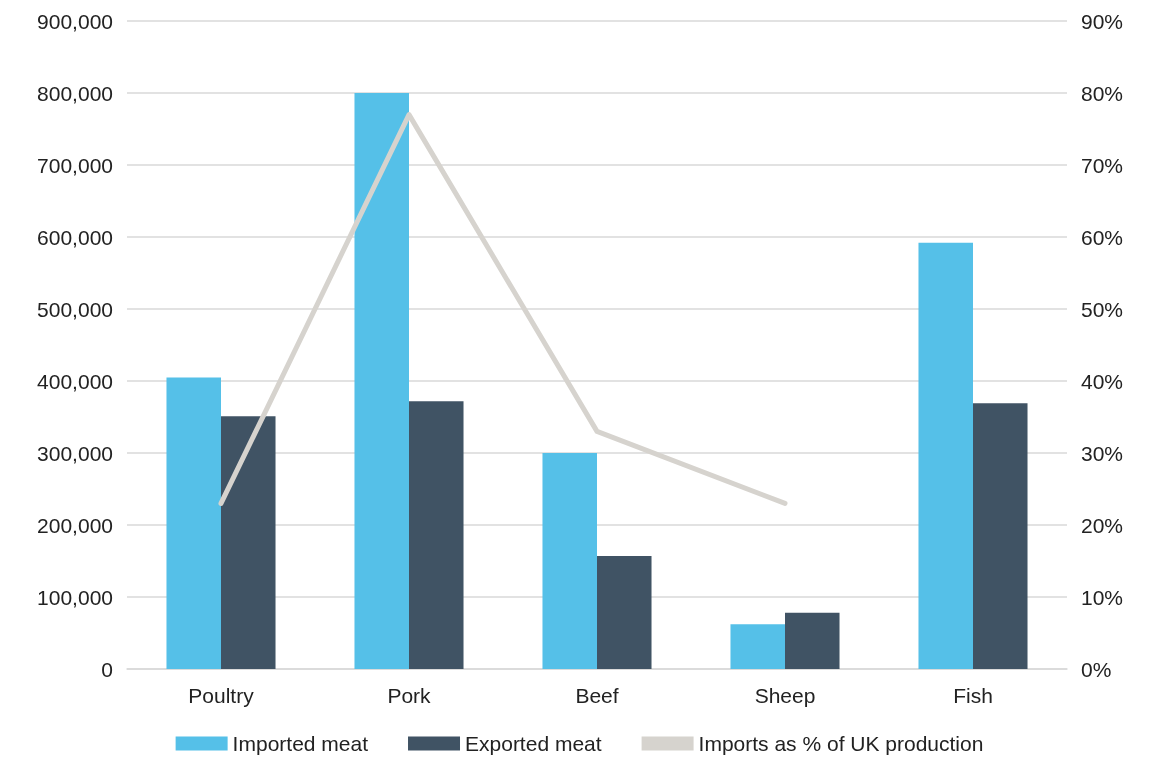  Describe the element at coordinates (1102, 21) in the screenshot. I see `y2-tick-label: 90%` at that location.